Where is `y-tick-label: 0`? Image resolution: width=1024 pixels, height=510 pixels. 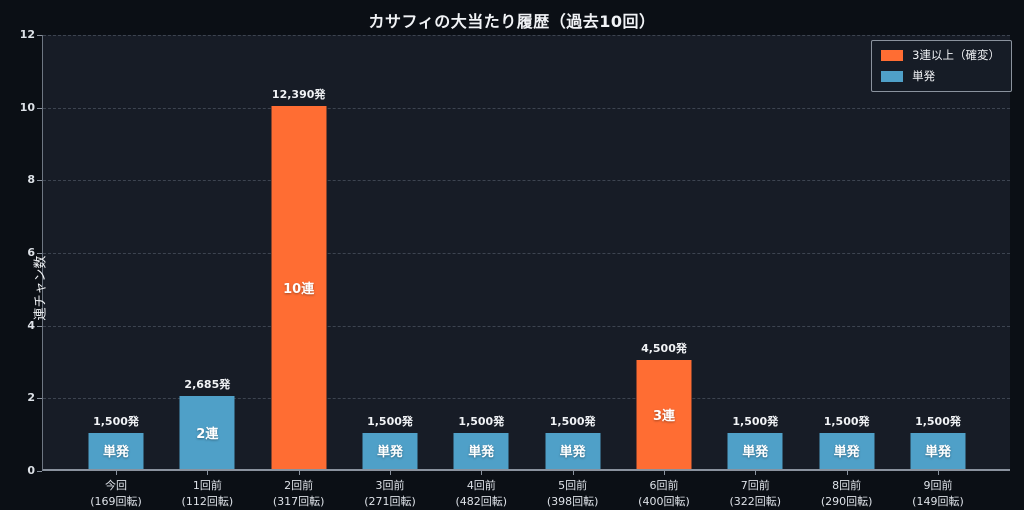
y-tick-label: 0 is located at coordinates (31, 470).